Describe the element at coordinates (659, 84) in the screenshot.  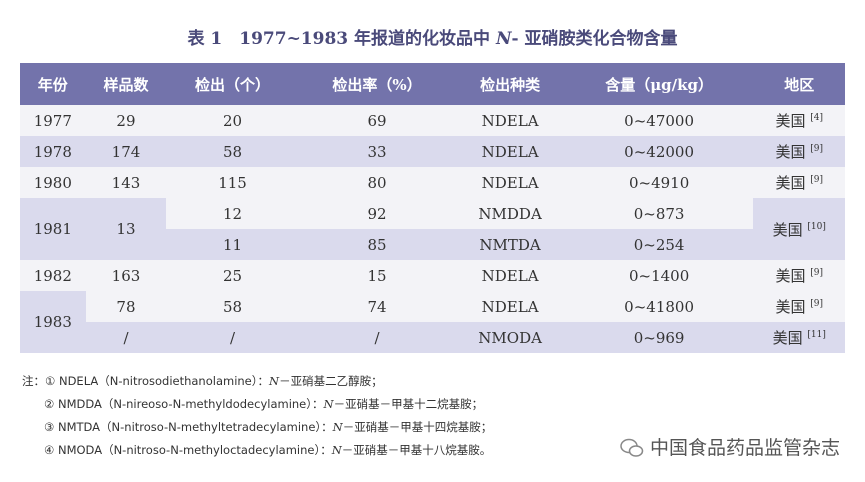
I see `header-cell: 含量（μg/kg）` at that location.